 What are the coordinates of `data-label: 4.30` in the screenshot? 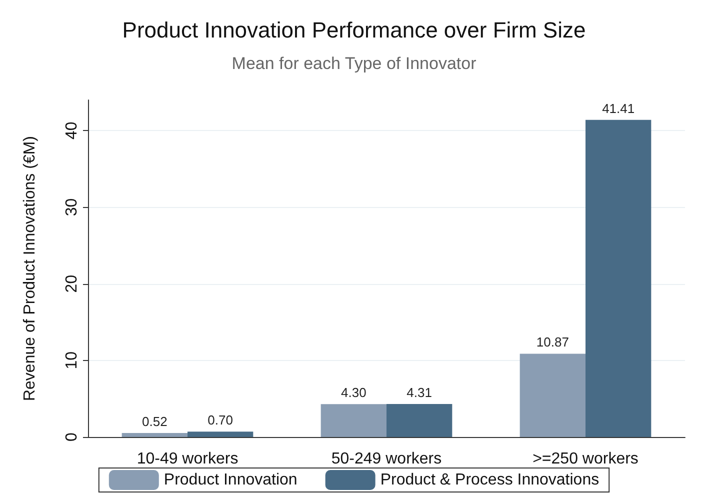 It's located at (353, 392).